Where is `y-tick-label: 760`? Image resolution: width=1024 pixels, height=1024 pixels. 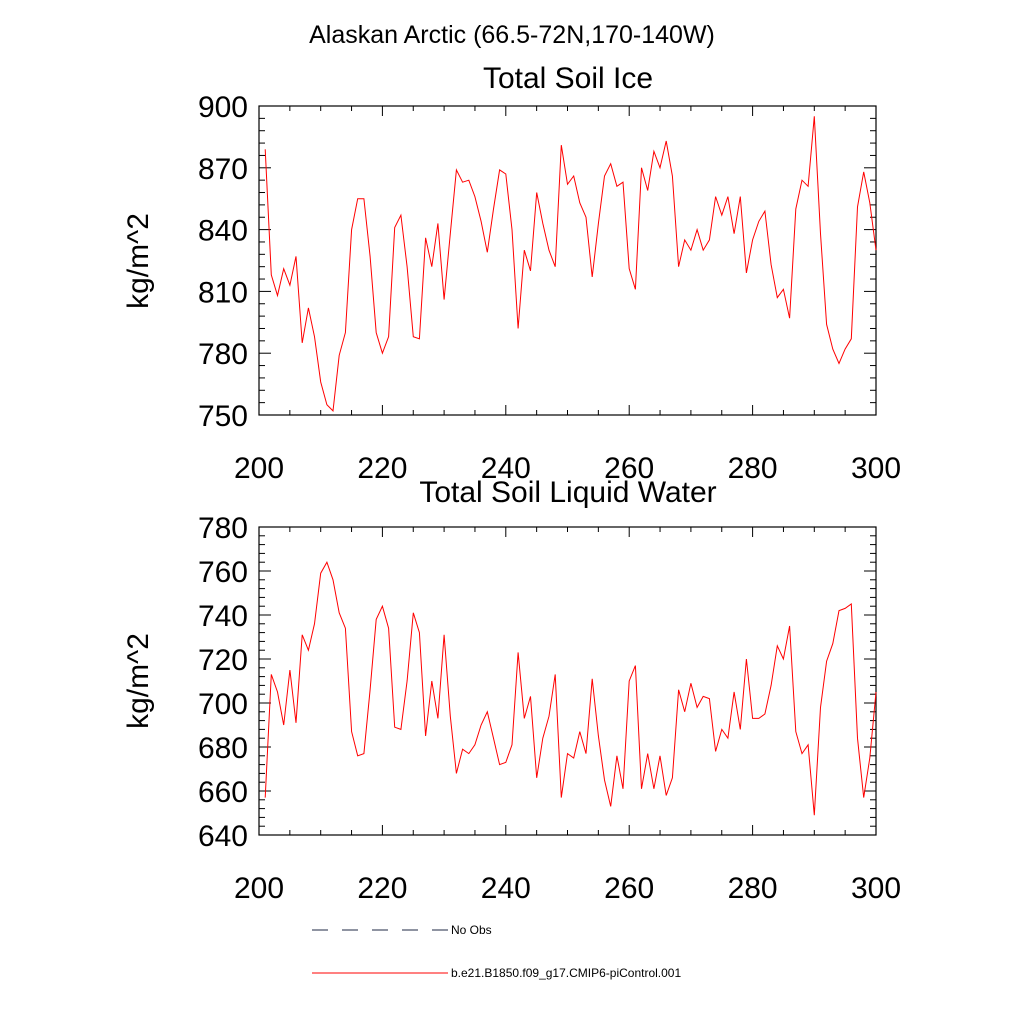 y-tick-label: 760 is located at coordinates (223, 572).